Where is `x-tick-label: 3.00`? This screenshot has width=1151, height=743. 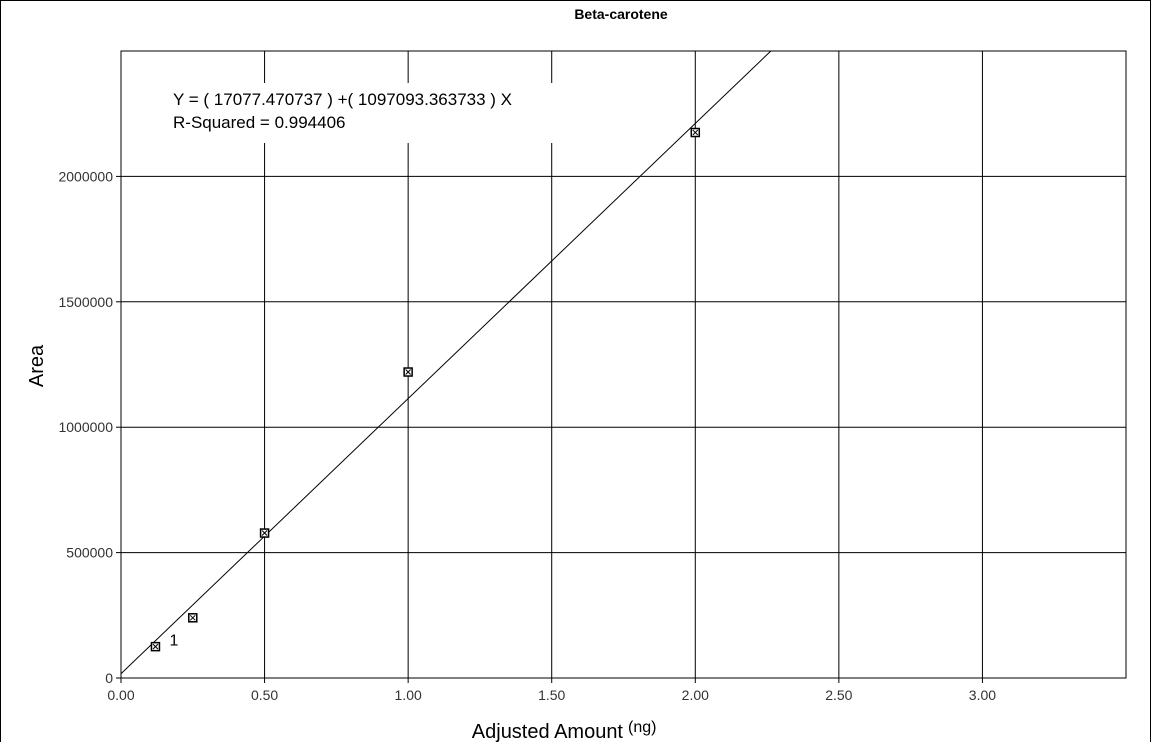
x-tick-label: 3.00 is located at coordinates (982, 695).